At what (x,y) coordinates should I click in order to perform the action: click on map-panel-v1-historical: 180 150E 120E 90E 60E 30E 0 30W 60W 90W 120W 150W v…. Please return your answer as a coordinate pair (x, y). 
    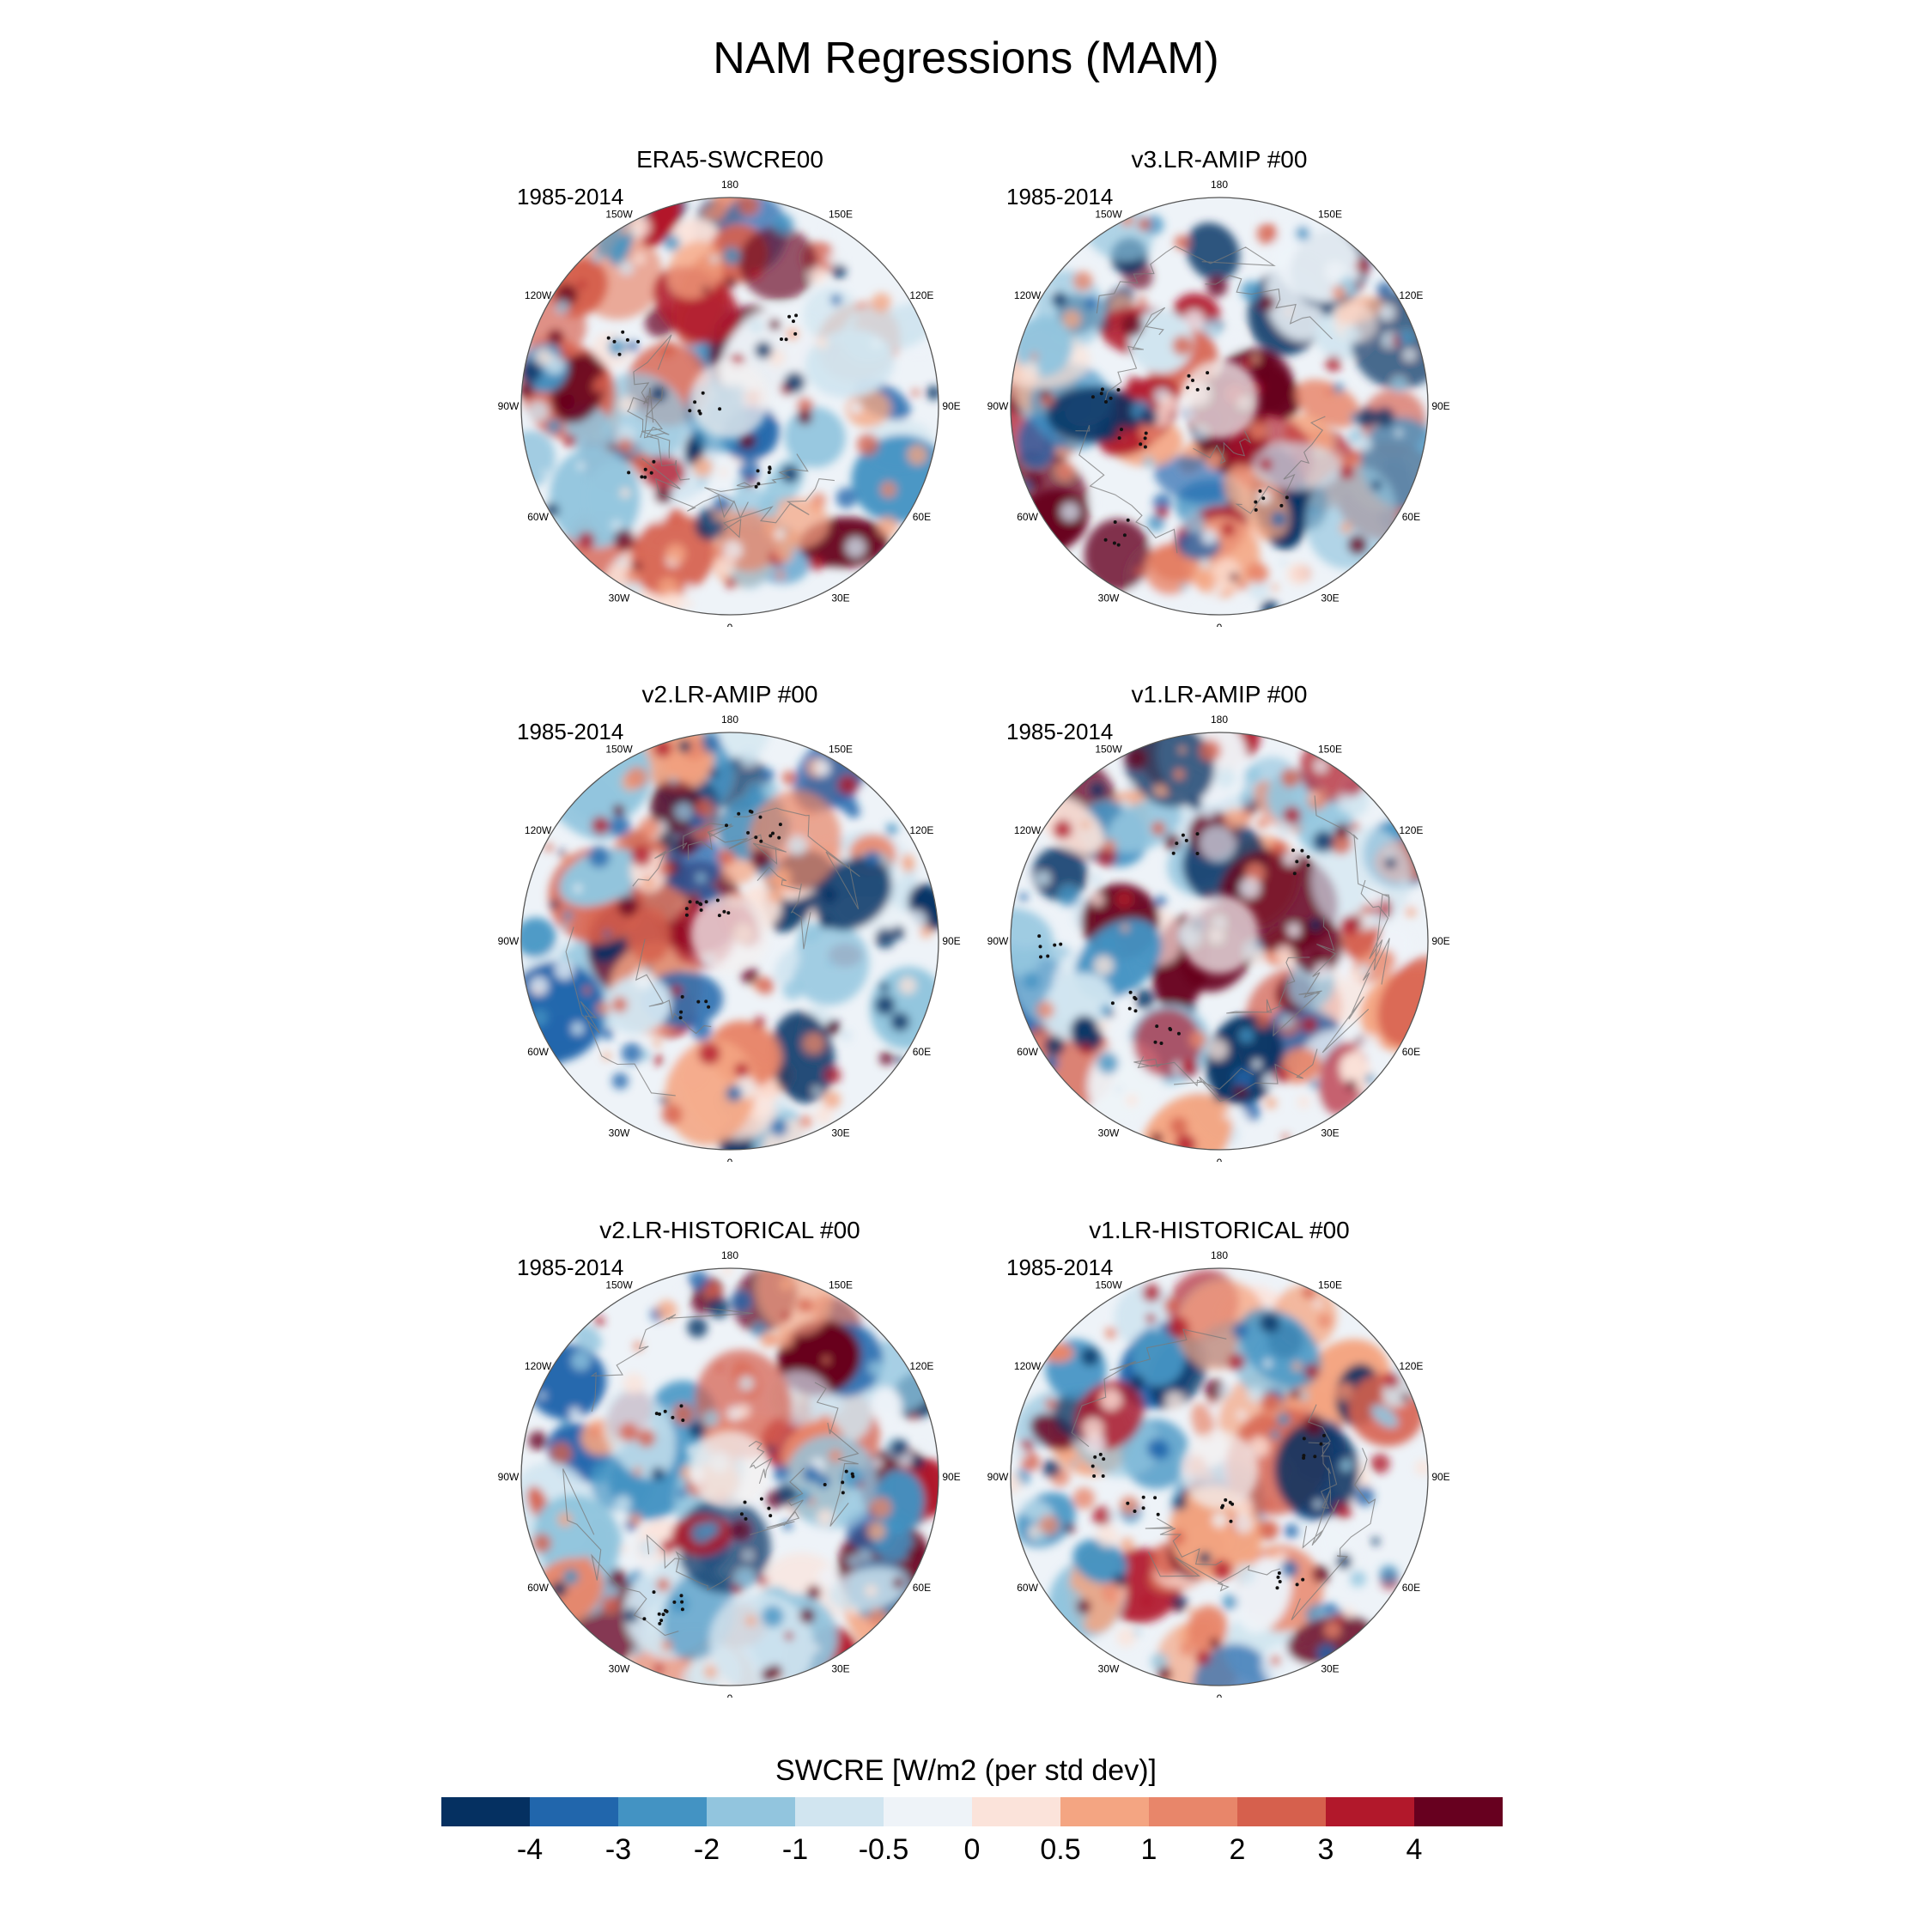
    Looking at the image, I should click on (1219, 1458).